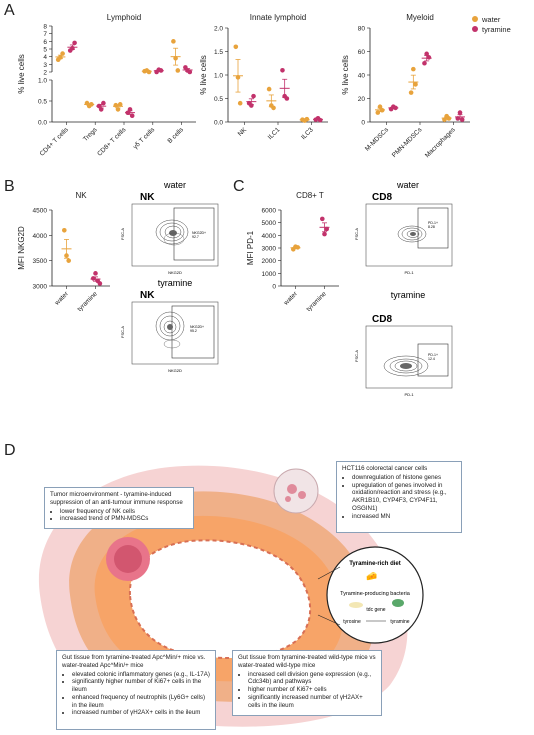 This screenshot has width=534, height=735. I want to click on b-tyr-gate-label: NKG2D+ 95.2, so click(197, 329).